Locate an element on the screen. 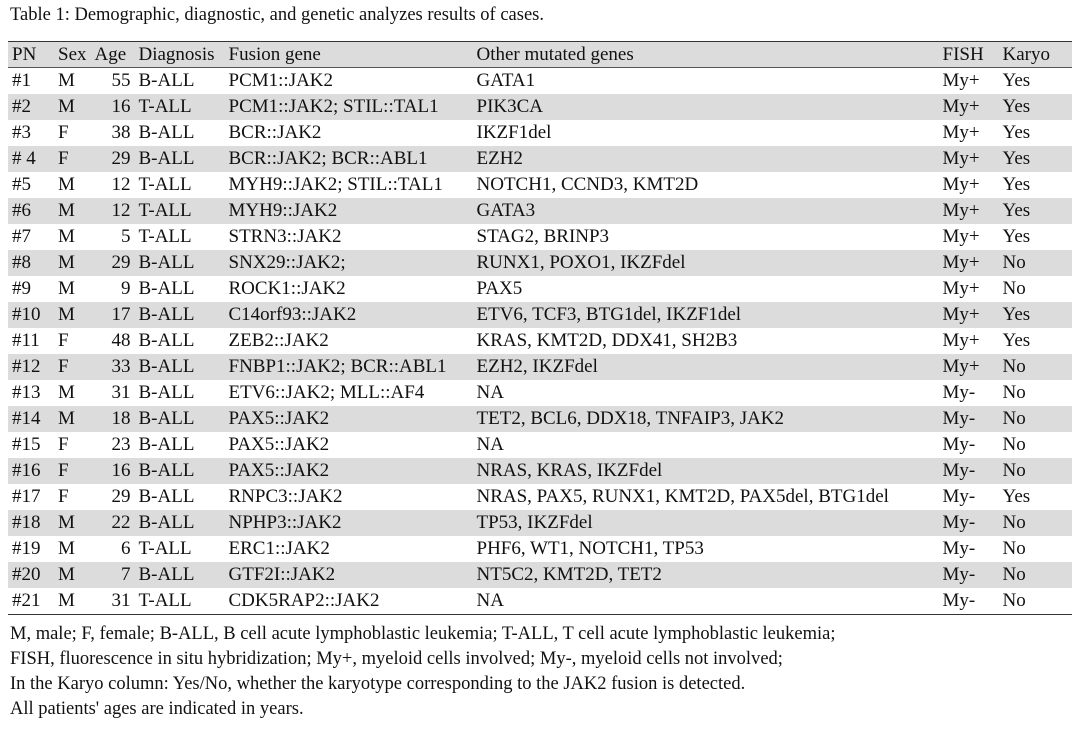 This screenshot has height=733, width=1080. cell-other-mutated-genes: GATA3 is located at coordinates (506, 210).